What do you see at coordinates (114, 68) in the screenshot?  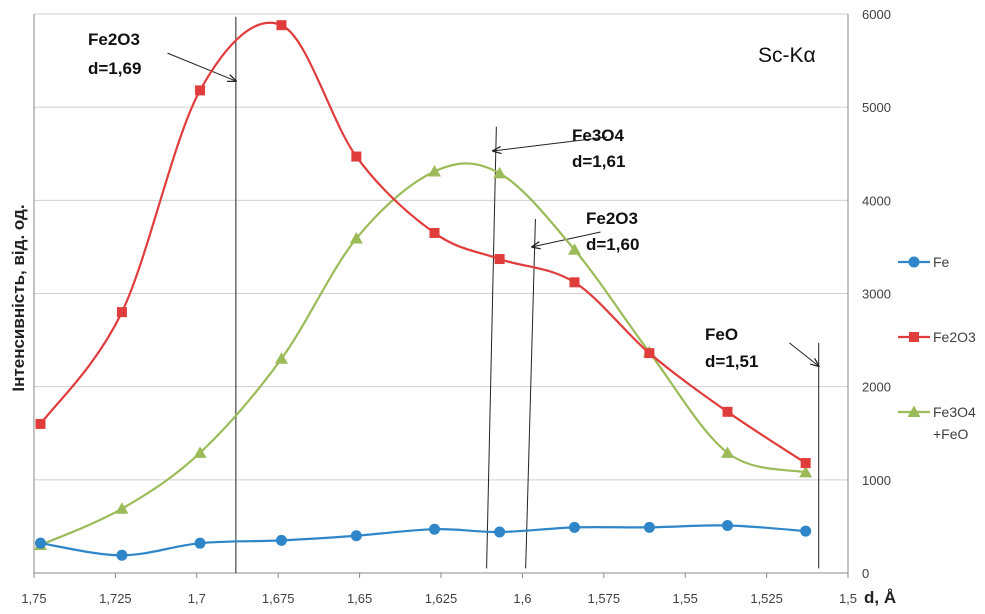 I see `annotation-label: d=1,69` at bounding box center [114, 68].